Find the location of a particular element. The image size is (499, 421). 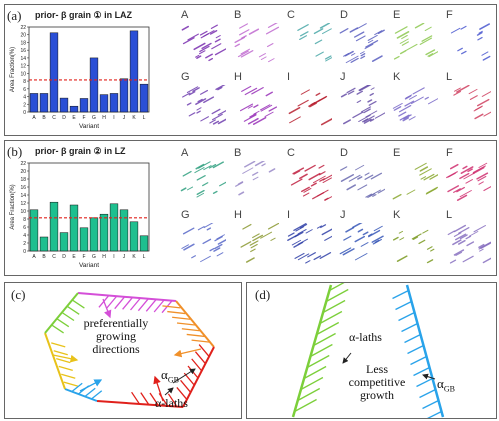

y-tick-label: 0 is located at coordinates (24, 113).